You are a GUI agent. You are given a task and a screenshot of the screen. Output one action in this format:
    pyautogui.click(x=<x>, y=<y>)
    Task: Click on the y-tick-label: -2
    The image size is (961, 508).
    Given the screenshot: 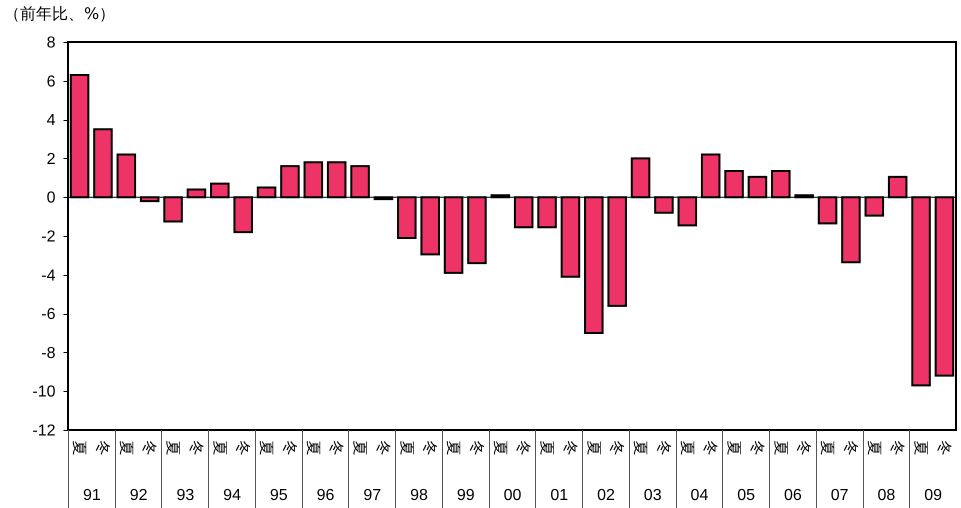 What is the action you would take?
    pyautogui.click(x=48, y=237)
    